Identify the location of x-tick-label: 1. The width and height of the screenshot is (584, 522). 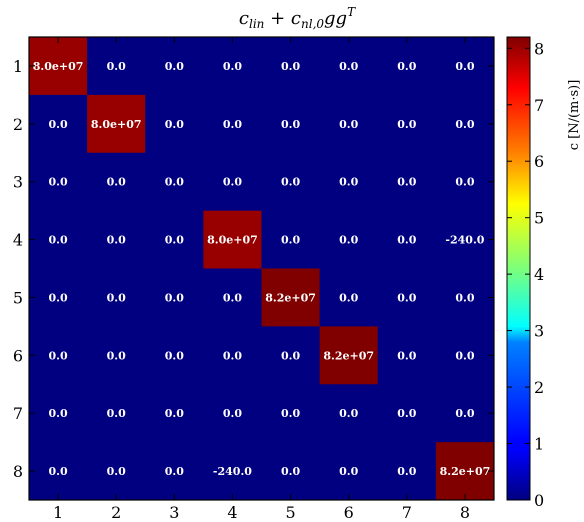
(58, 512).